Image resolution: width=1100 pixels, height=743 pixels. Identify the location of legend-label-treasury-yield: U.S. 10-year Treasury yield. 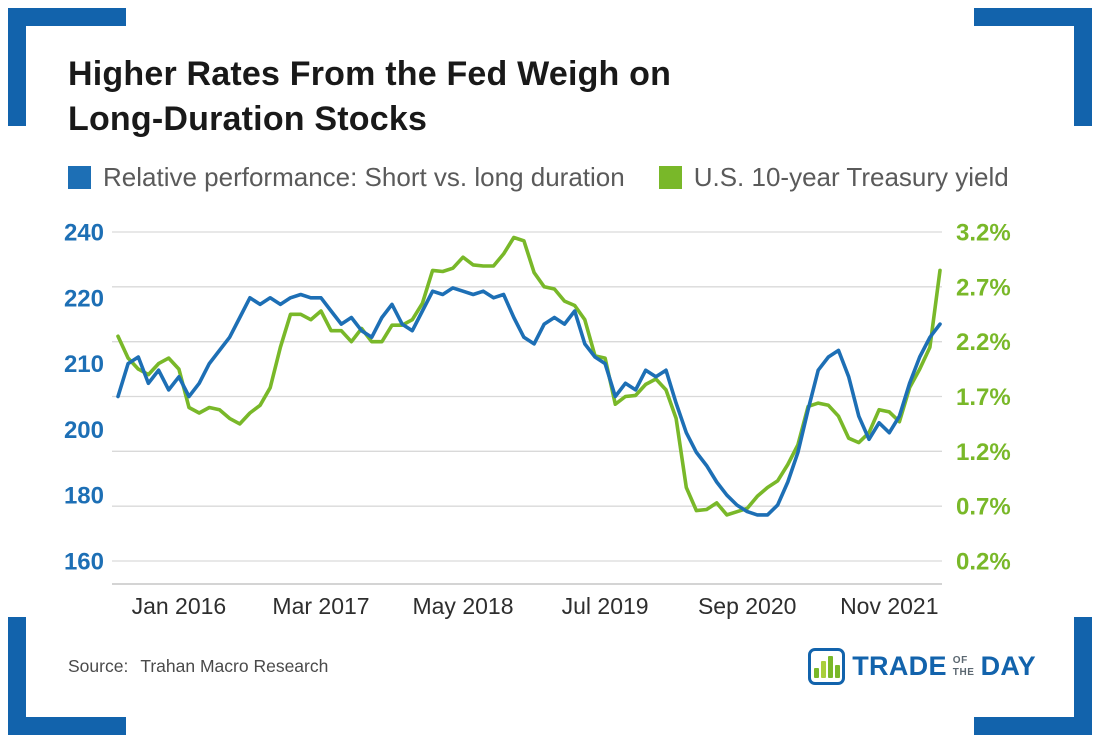
(851, 177).